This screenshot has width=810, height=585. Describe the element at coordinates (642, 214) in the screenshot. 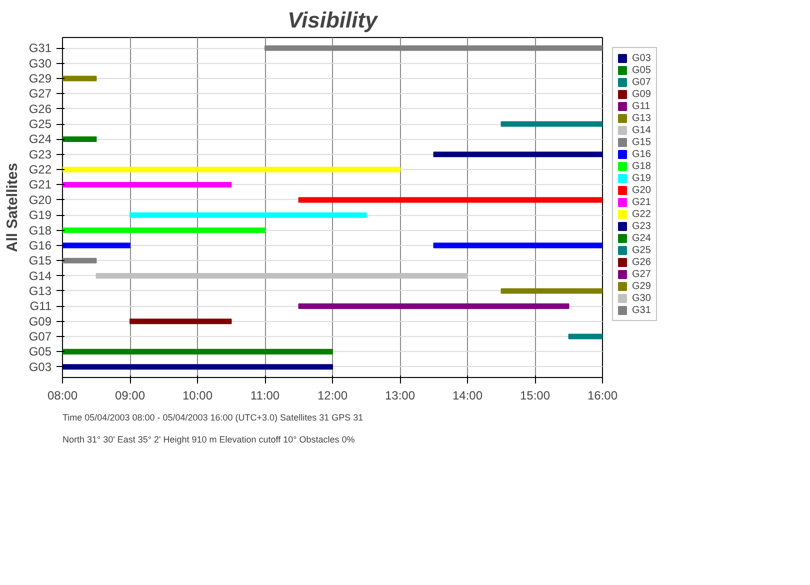

I see `legend-label: G22` at that location.